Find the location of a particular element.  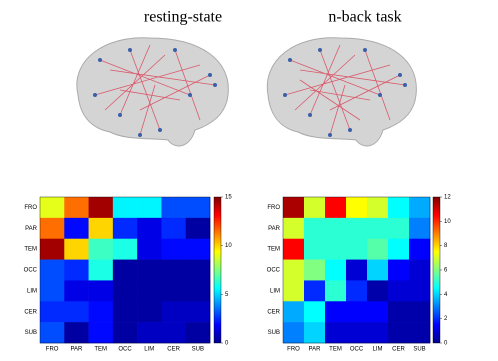

colorbar-tick-label: 4 is located at coordinates (446, 295).